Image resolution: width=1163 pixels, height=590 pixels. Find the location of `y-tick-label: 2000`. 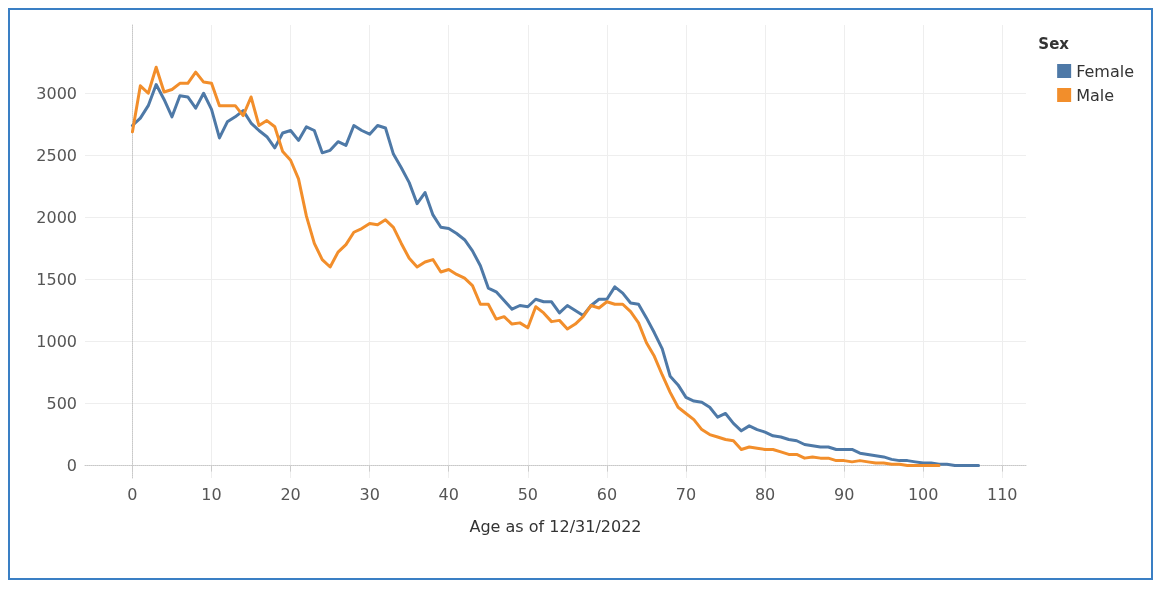

y-tick-label: 2000 is located at coordinates (56, 217).